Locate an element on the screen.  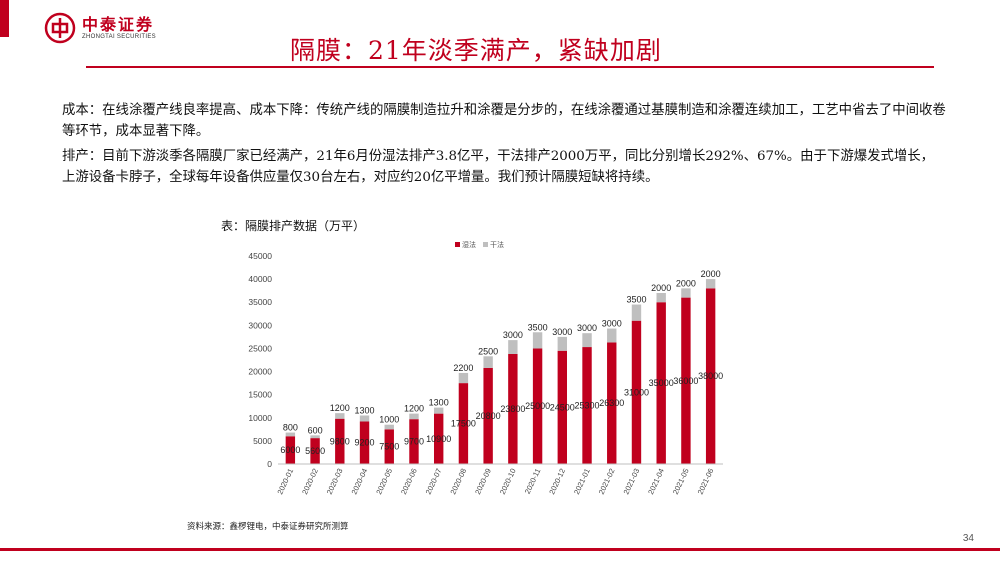
x-tick-label: 2021-02 is located at coordinates (607, 481).